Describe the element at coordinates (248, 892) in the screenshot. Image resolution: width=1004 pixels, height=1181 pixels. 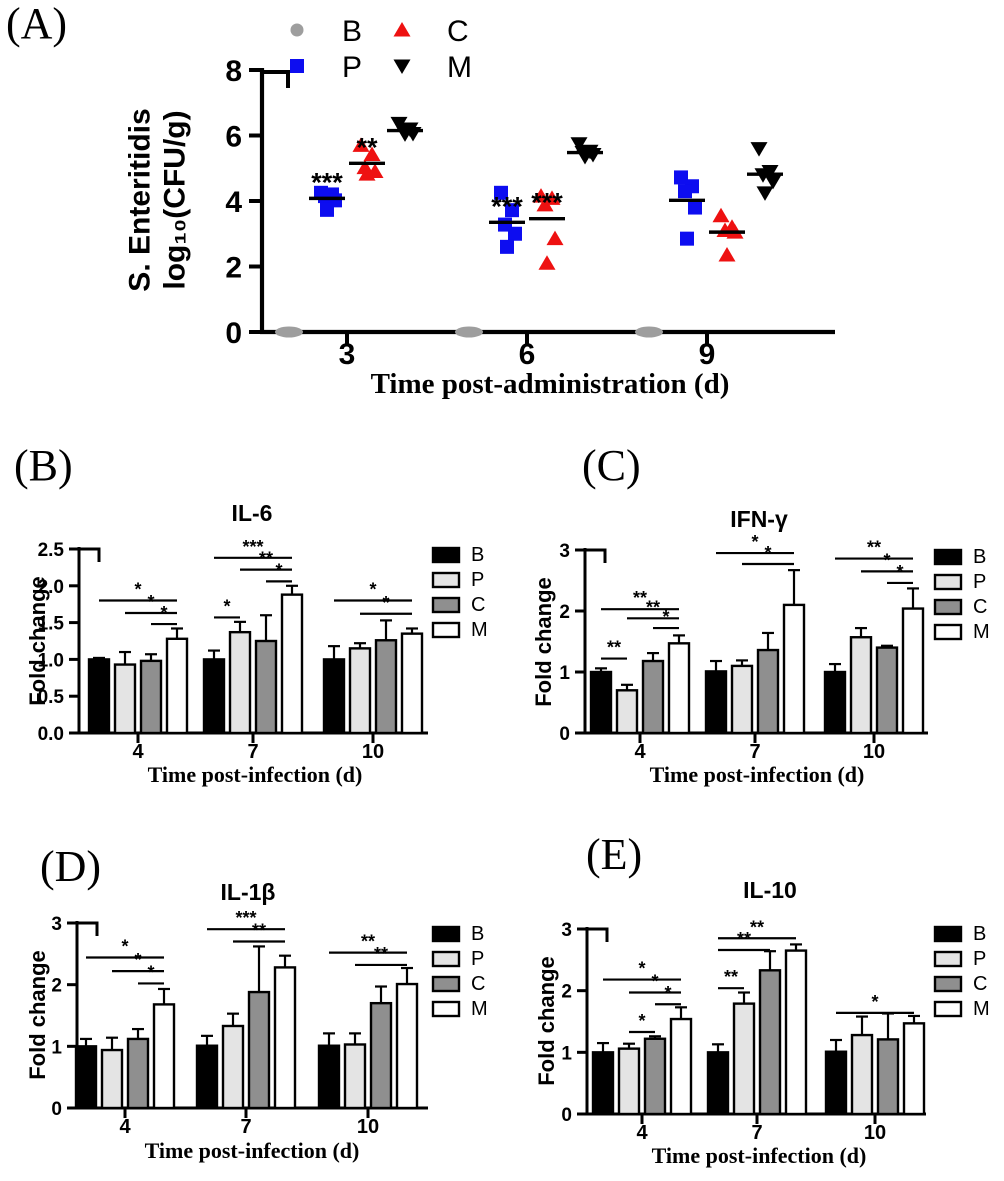
I see `panel-d-title: IL-1β` at that location.